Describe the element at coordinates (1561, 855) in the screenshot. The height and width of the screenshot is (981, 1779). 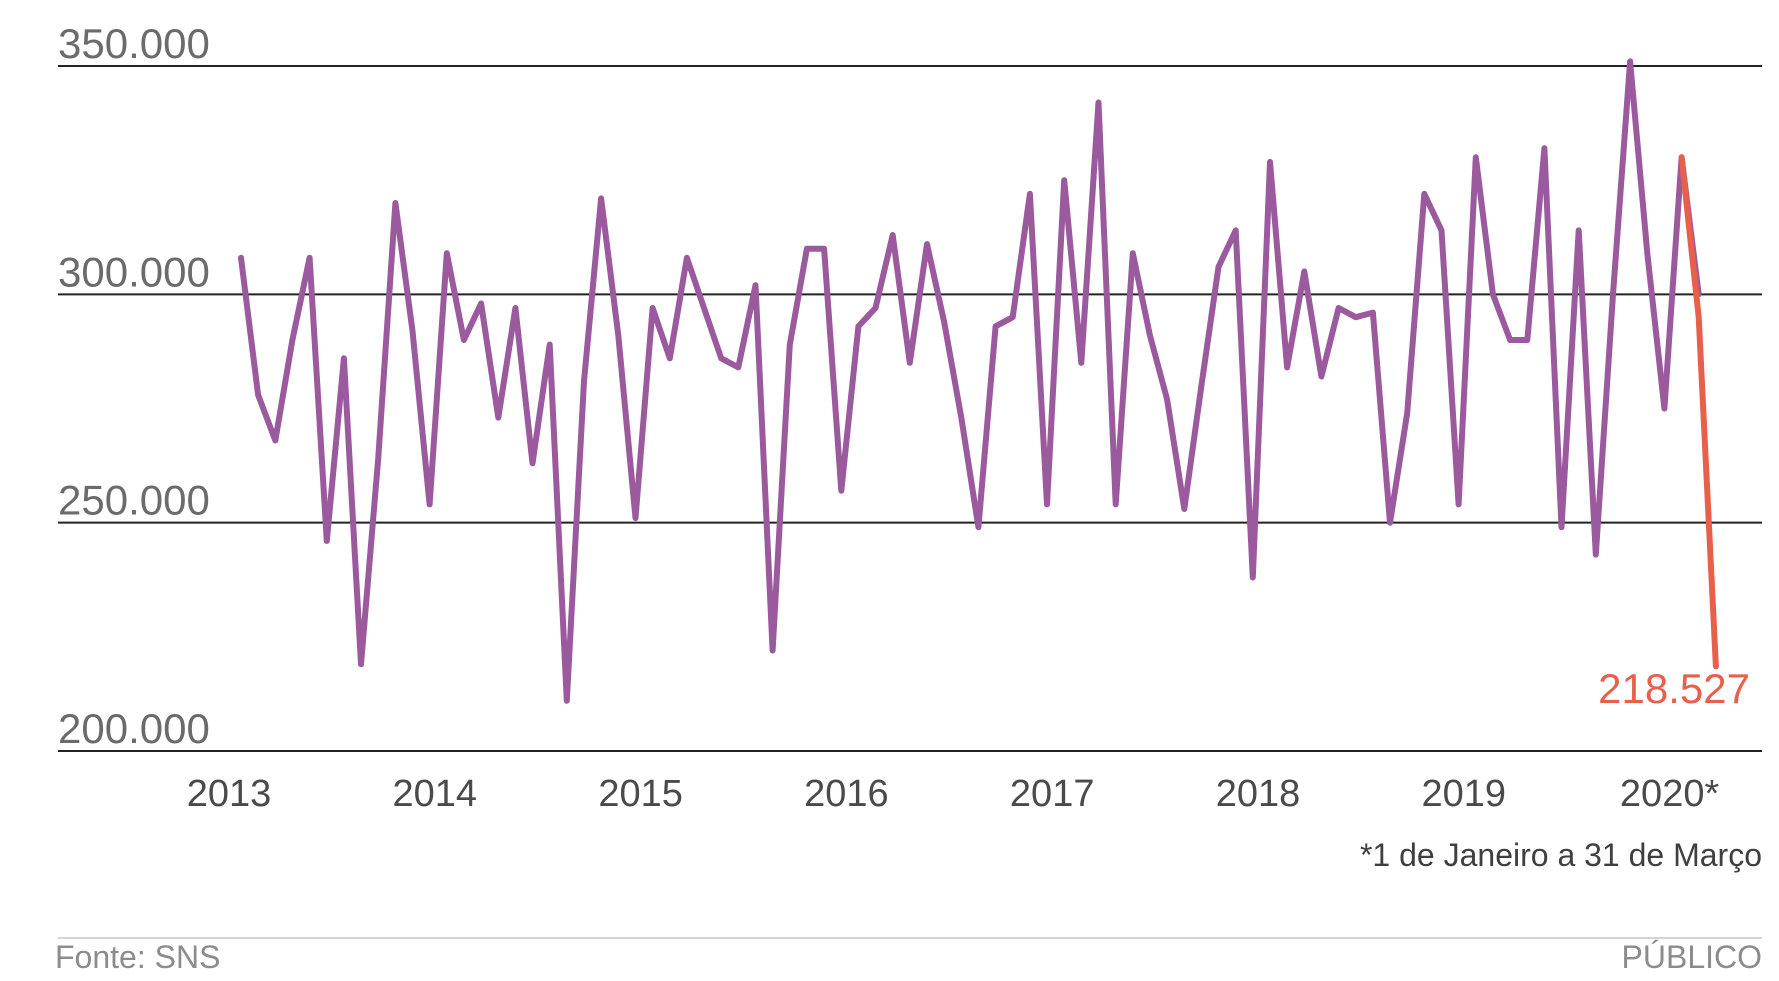
I see `footnote: *1 de Janeiro a 31 de Março` at that location.